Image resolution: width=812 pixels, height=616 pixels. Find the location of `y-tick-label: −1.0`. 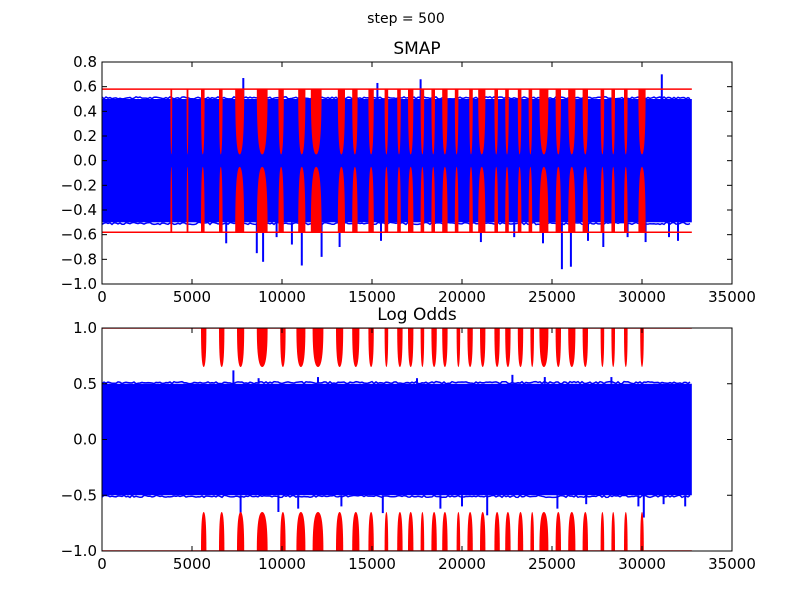

y-tick-label: −1.0 is located at coordinates (79, 551).